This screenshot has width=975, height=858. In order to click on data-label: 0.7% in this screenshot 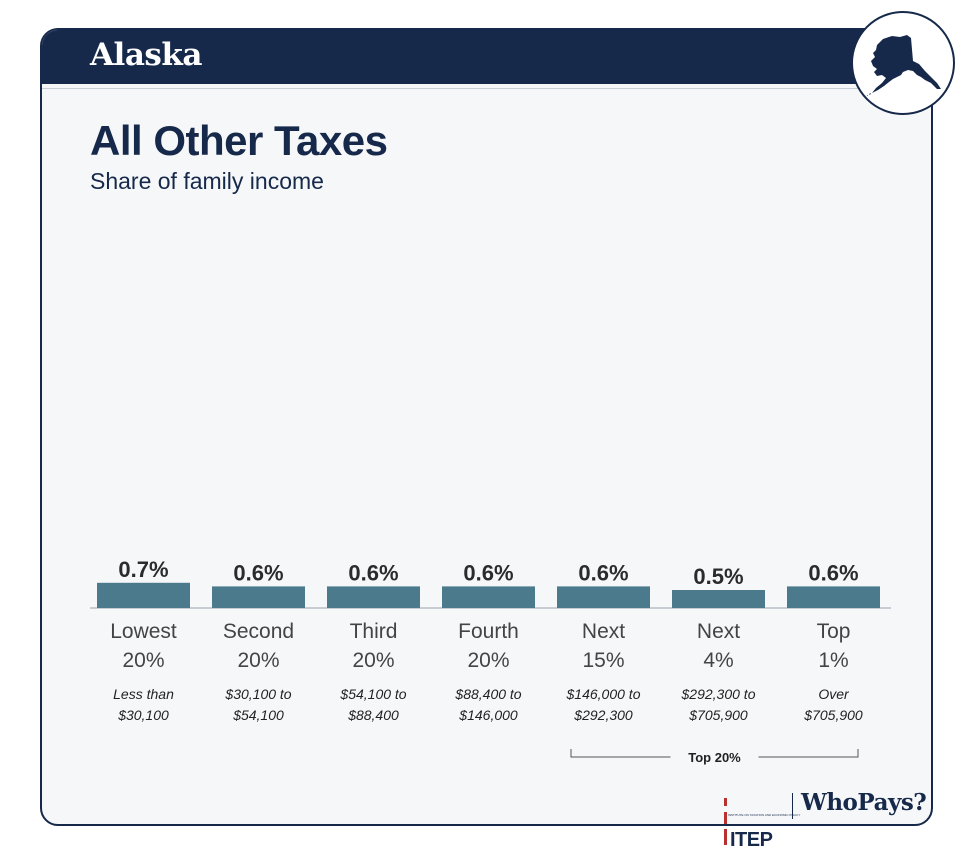, I will do `click(143, 569)`.